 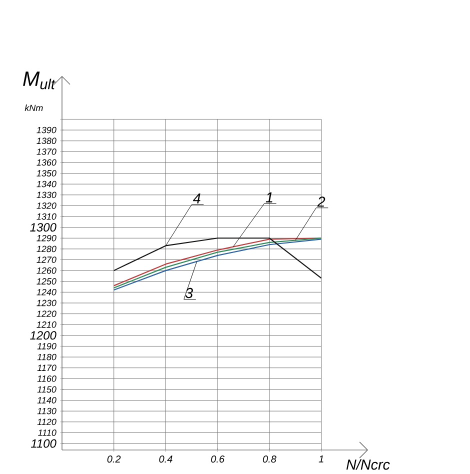 What do you see at coordinates (196, 199) in the screenshot?
I see `text: 4` at bounding box center [196, 199].